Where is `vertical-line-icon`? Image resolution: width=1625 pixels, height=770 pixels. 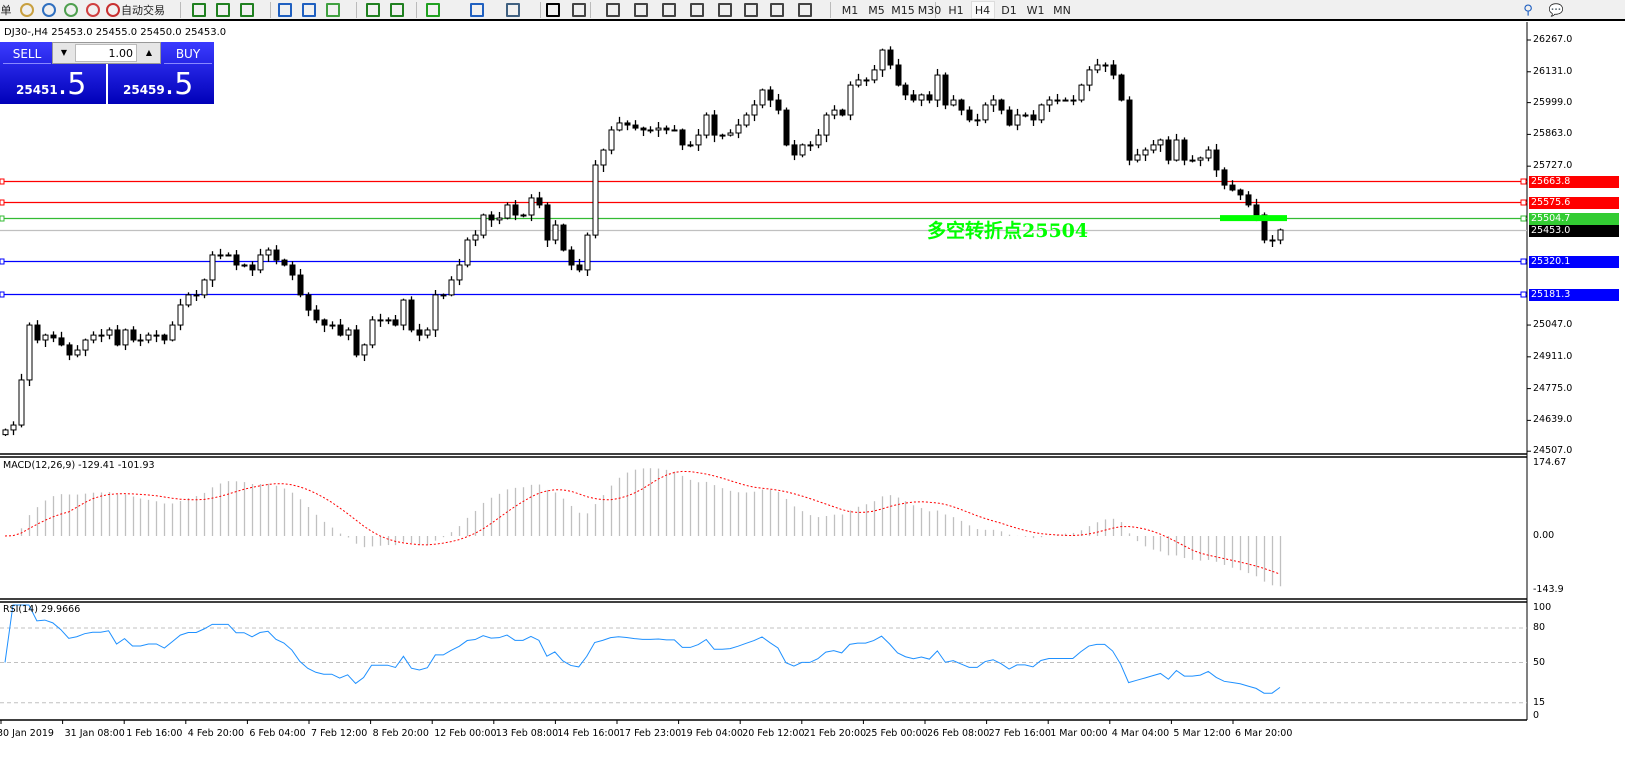
vertical-line-icon is located at coordinates (613, 10).